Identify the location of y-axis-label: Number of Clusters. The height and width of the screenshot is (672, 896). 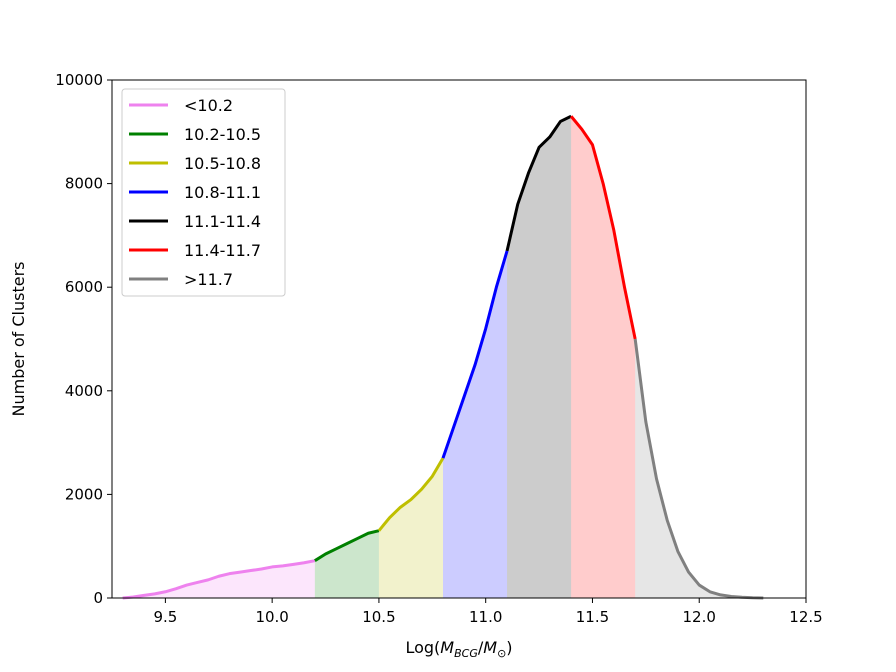
(18, 339).